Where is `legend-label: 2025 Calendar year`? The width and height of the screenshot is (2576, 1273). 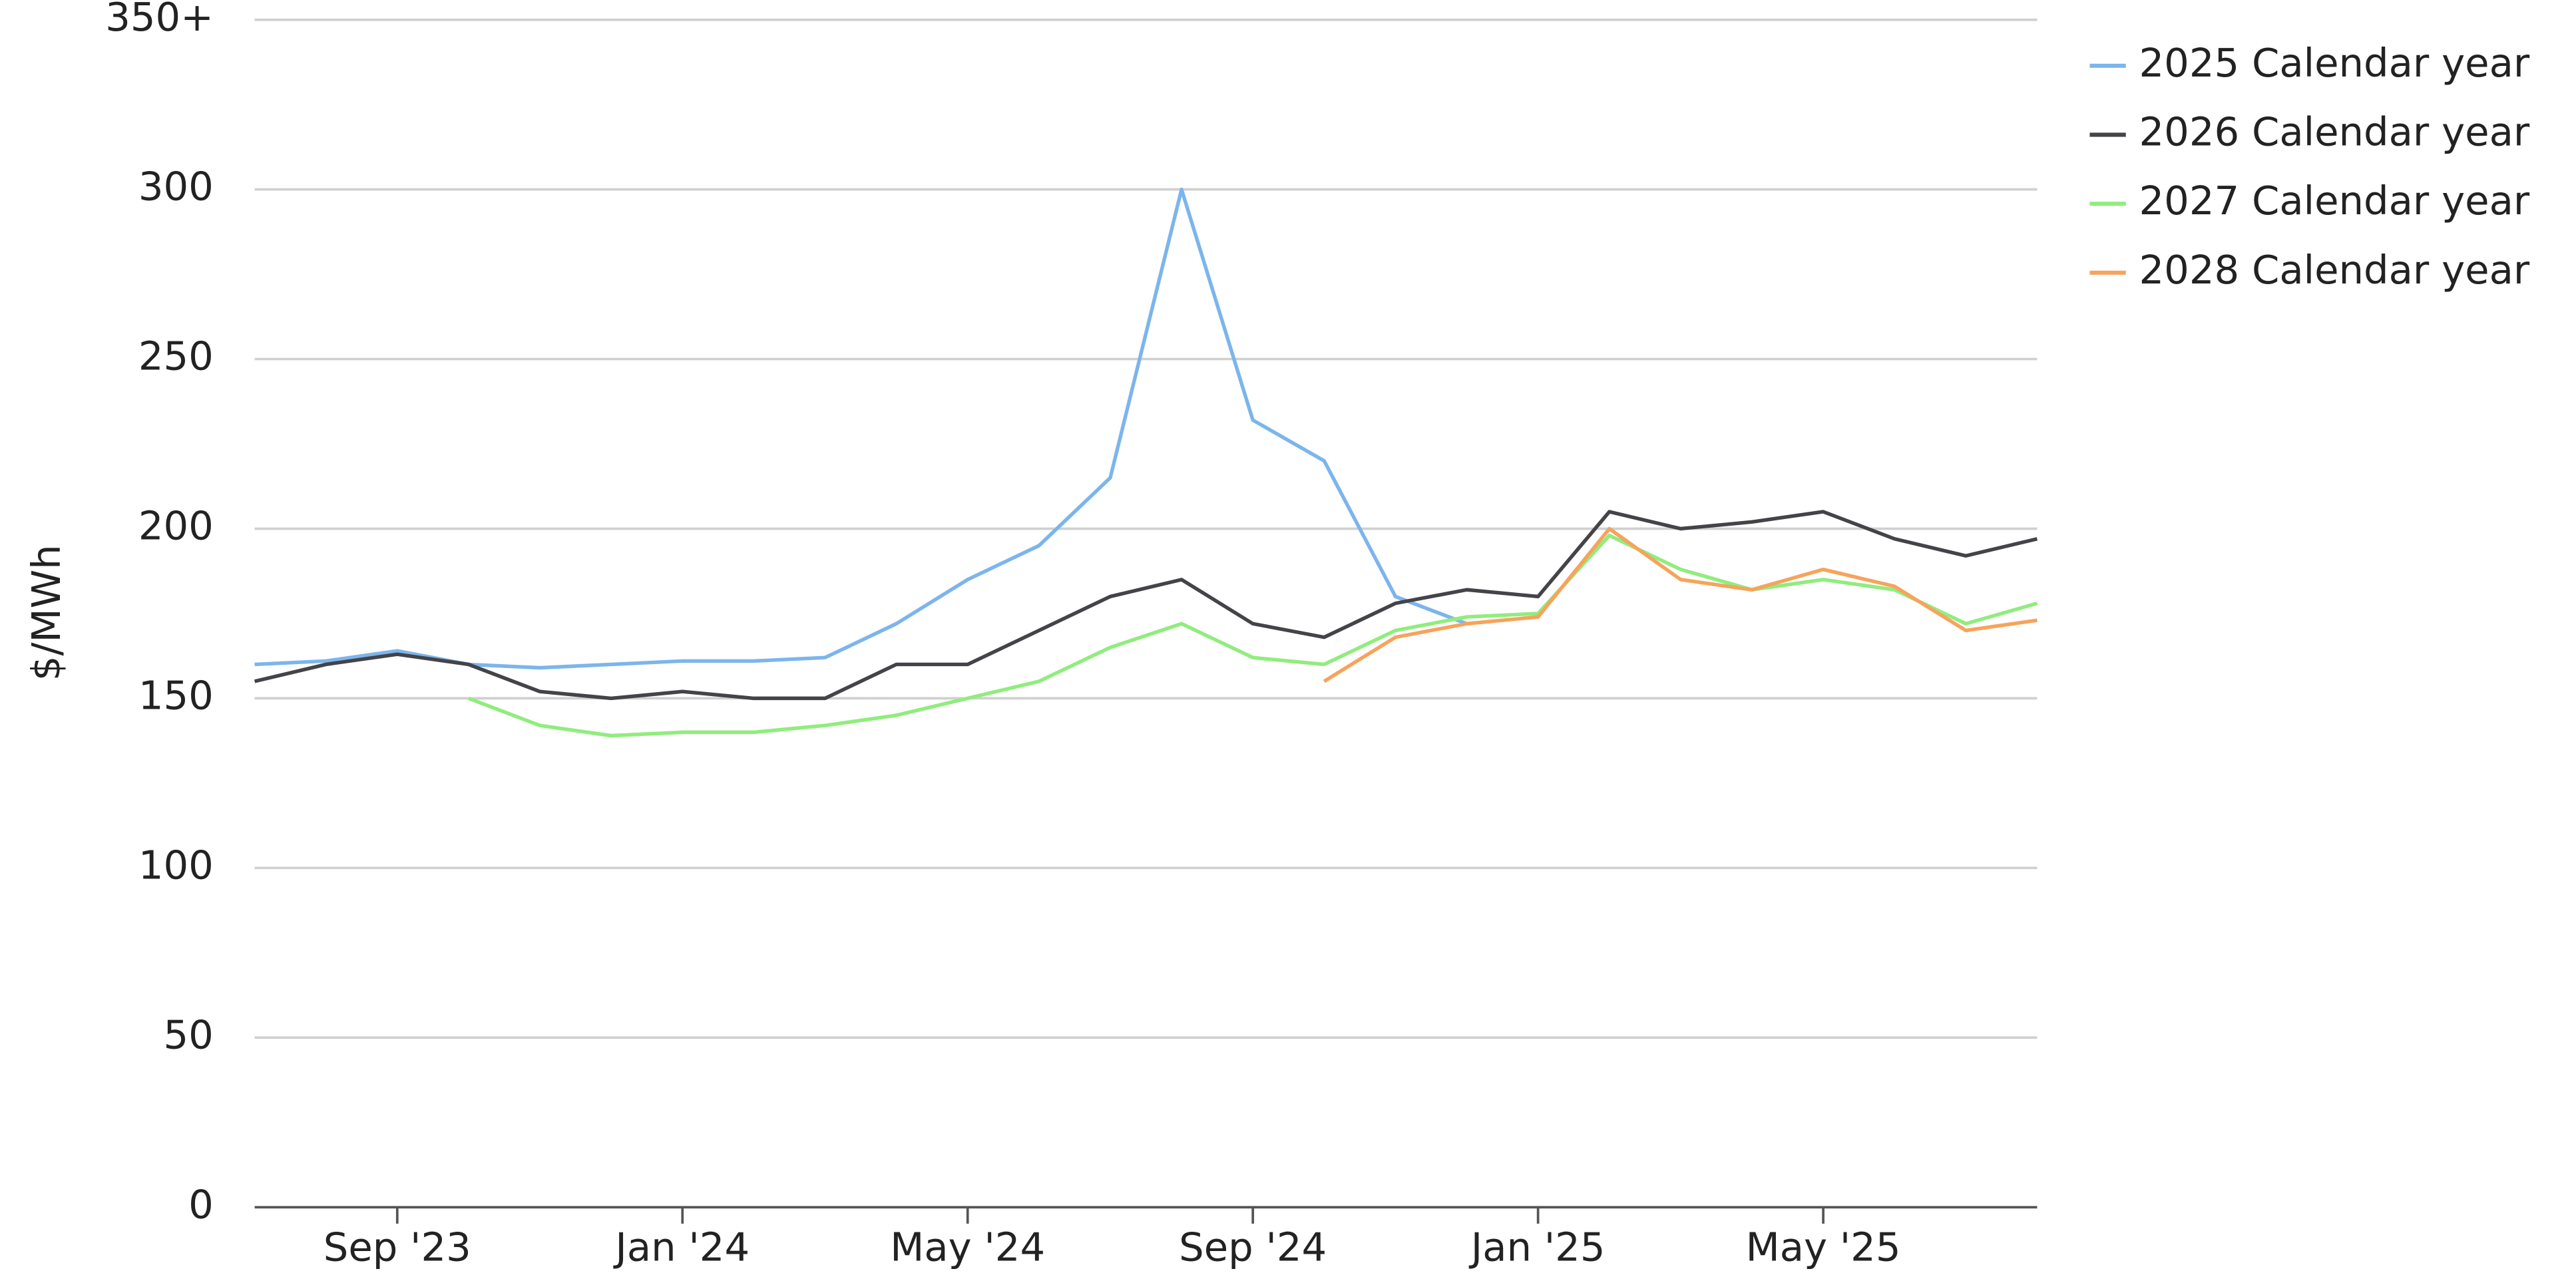
legend-label: 2025 Calendar year is located at coordinates (2334, 63).